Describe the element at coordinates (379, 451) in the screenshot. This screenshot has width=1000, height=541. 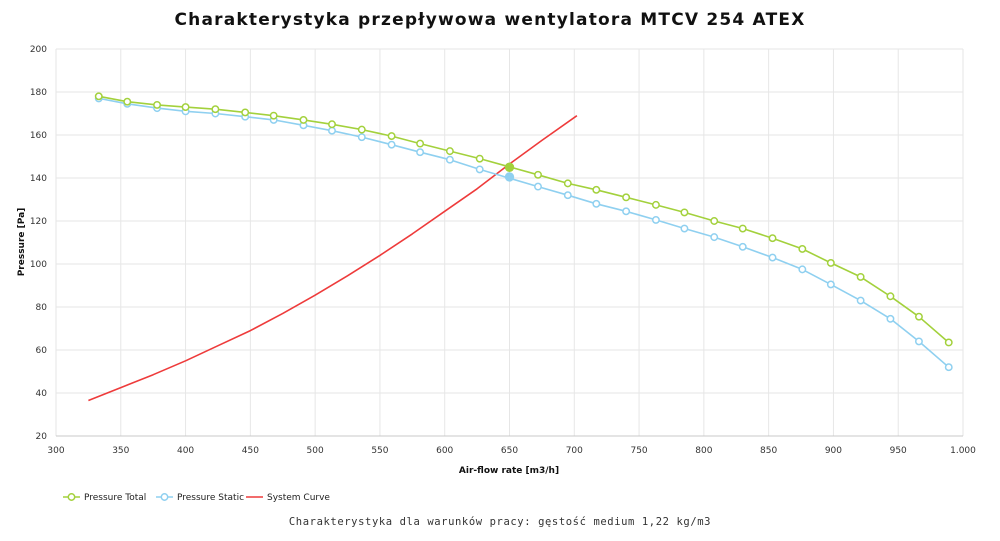
I see `x-tick-label: 550` at that location.